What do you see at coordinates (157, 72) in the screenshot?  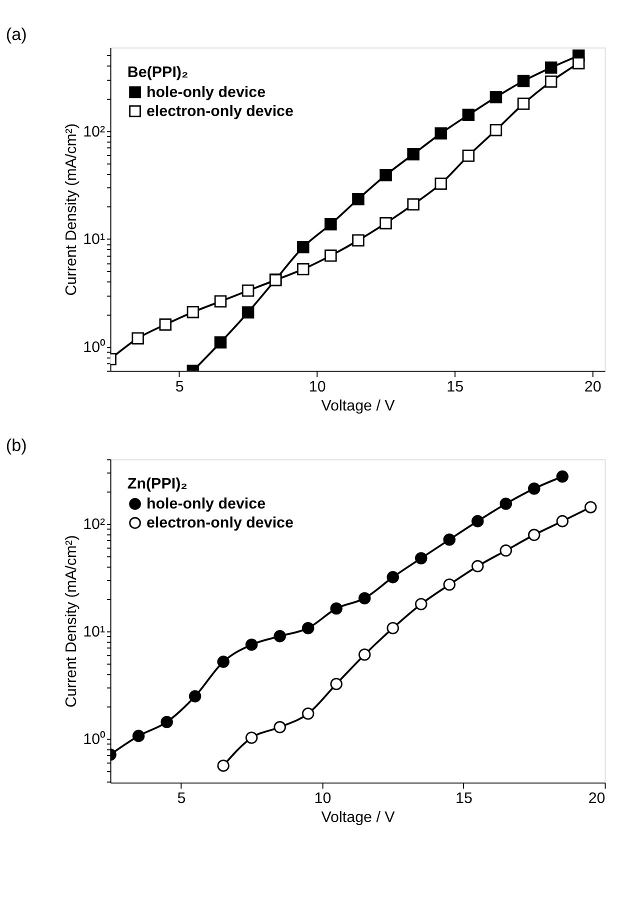 I see `legend-title: Be(PPI)₂` at bounding box center [157, 72].